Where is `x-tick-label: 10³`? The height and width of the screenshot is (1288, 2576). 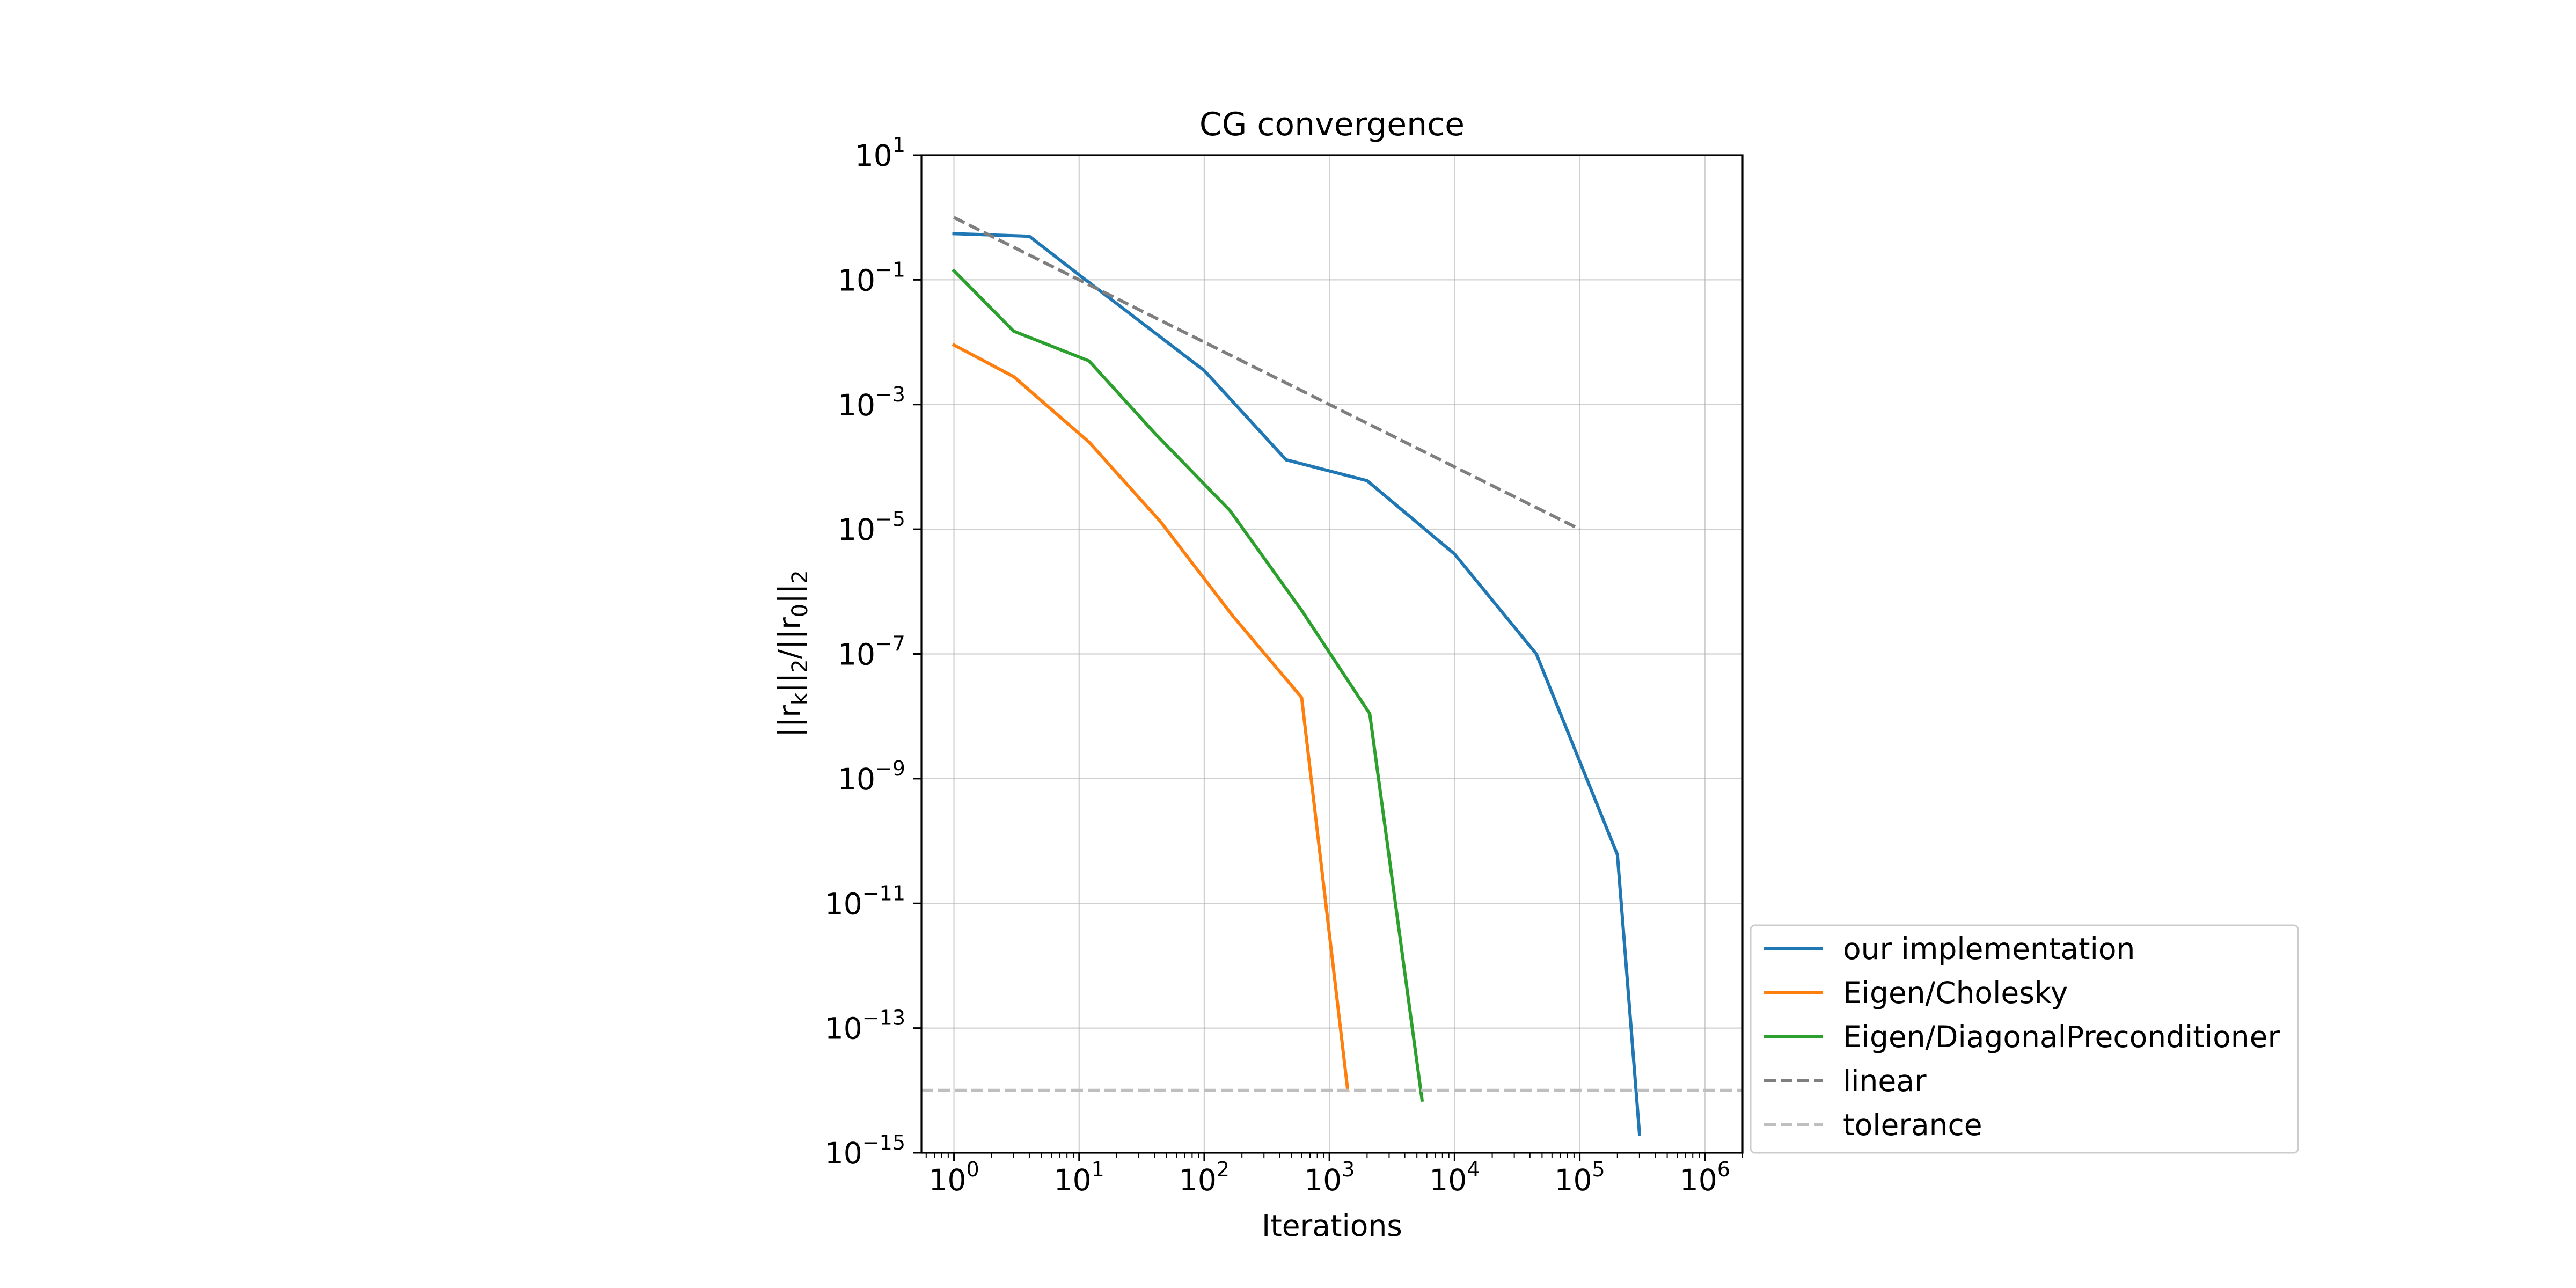 x-tick-label: 10³ is located at coordinates (1329, 1177).